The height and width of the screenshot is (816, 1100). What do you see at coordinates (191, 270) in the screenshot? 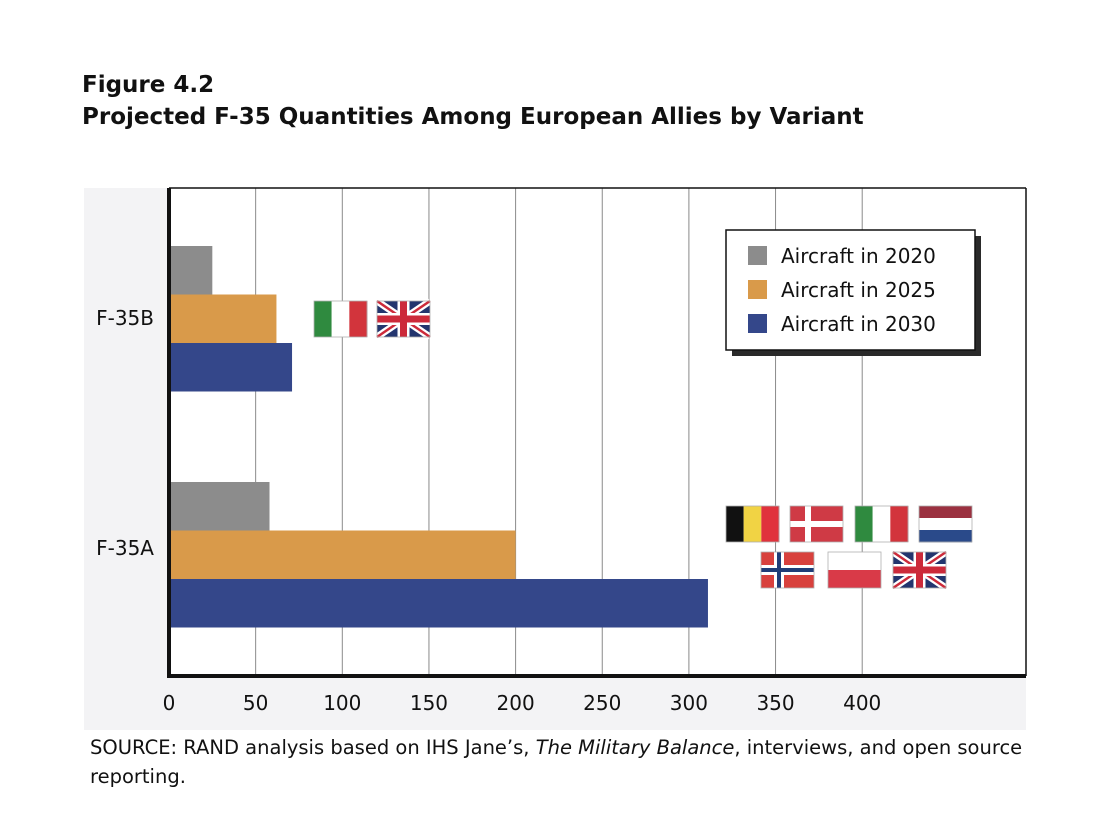
I see `bar-f-35b-aircraft-in-2020` at bounding box center [191, 270].